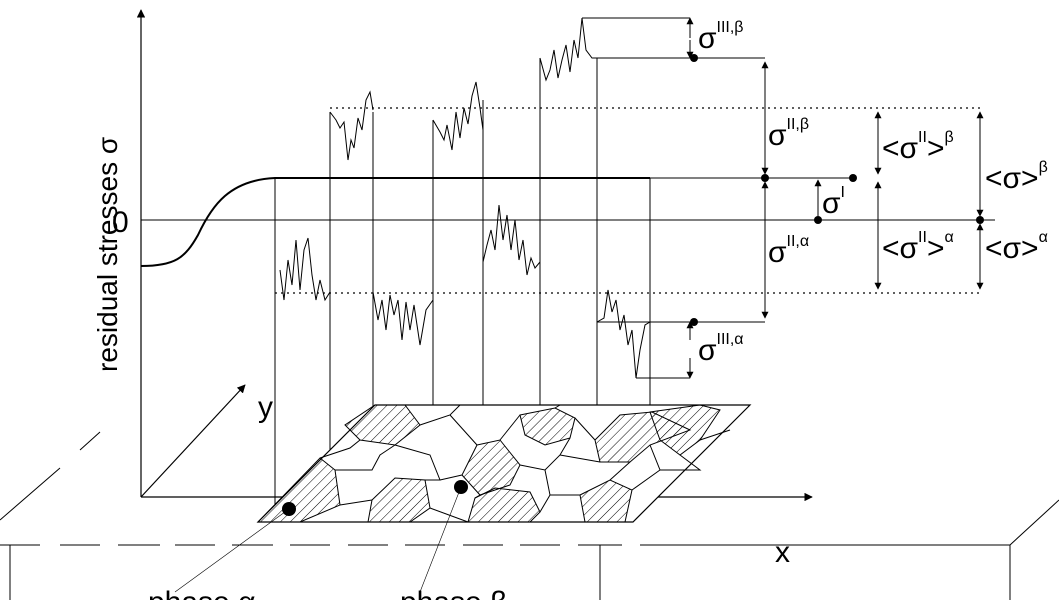 The width and height of the screenshot is (1059, 600). What do you see at coordinates (107, 254) in the screenshot?
I see `y-axis-title: residual stresses σ` at bounding box center [107, 254].